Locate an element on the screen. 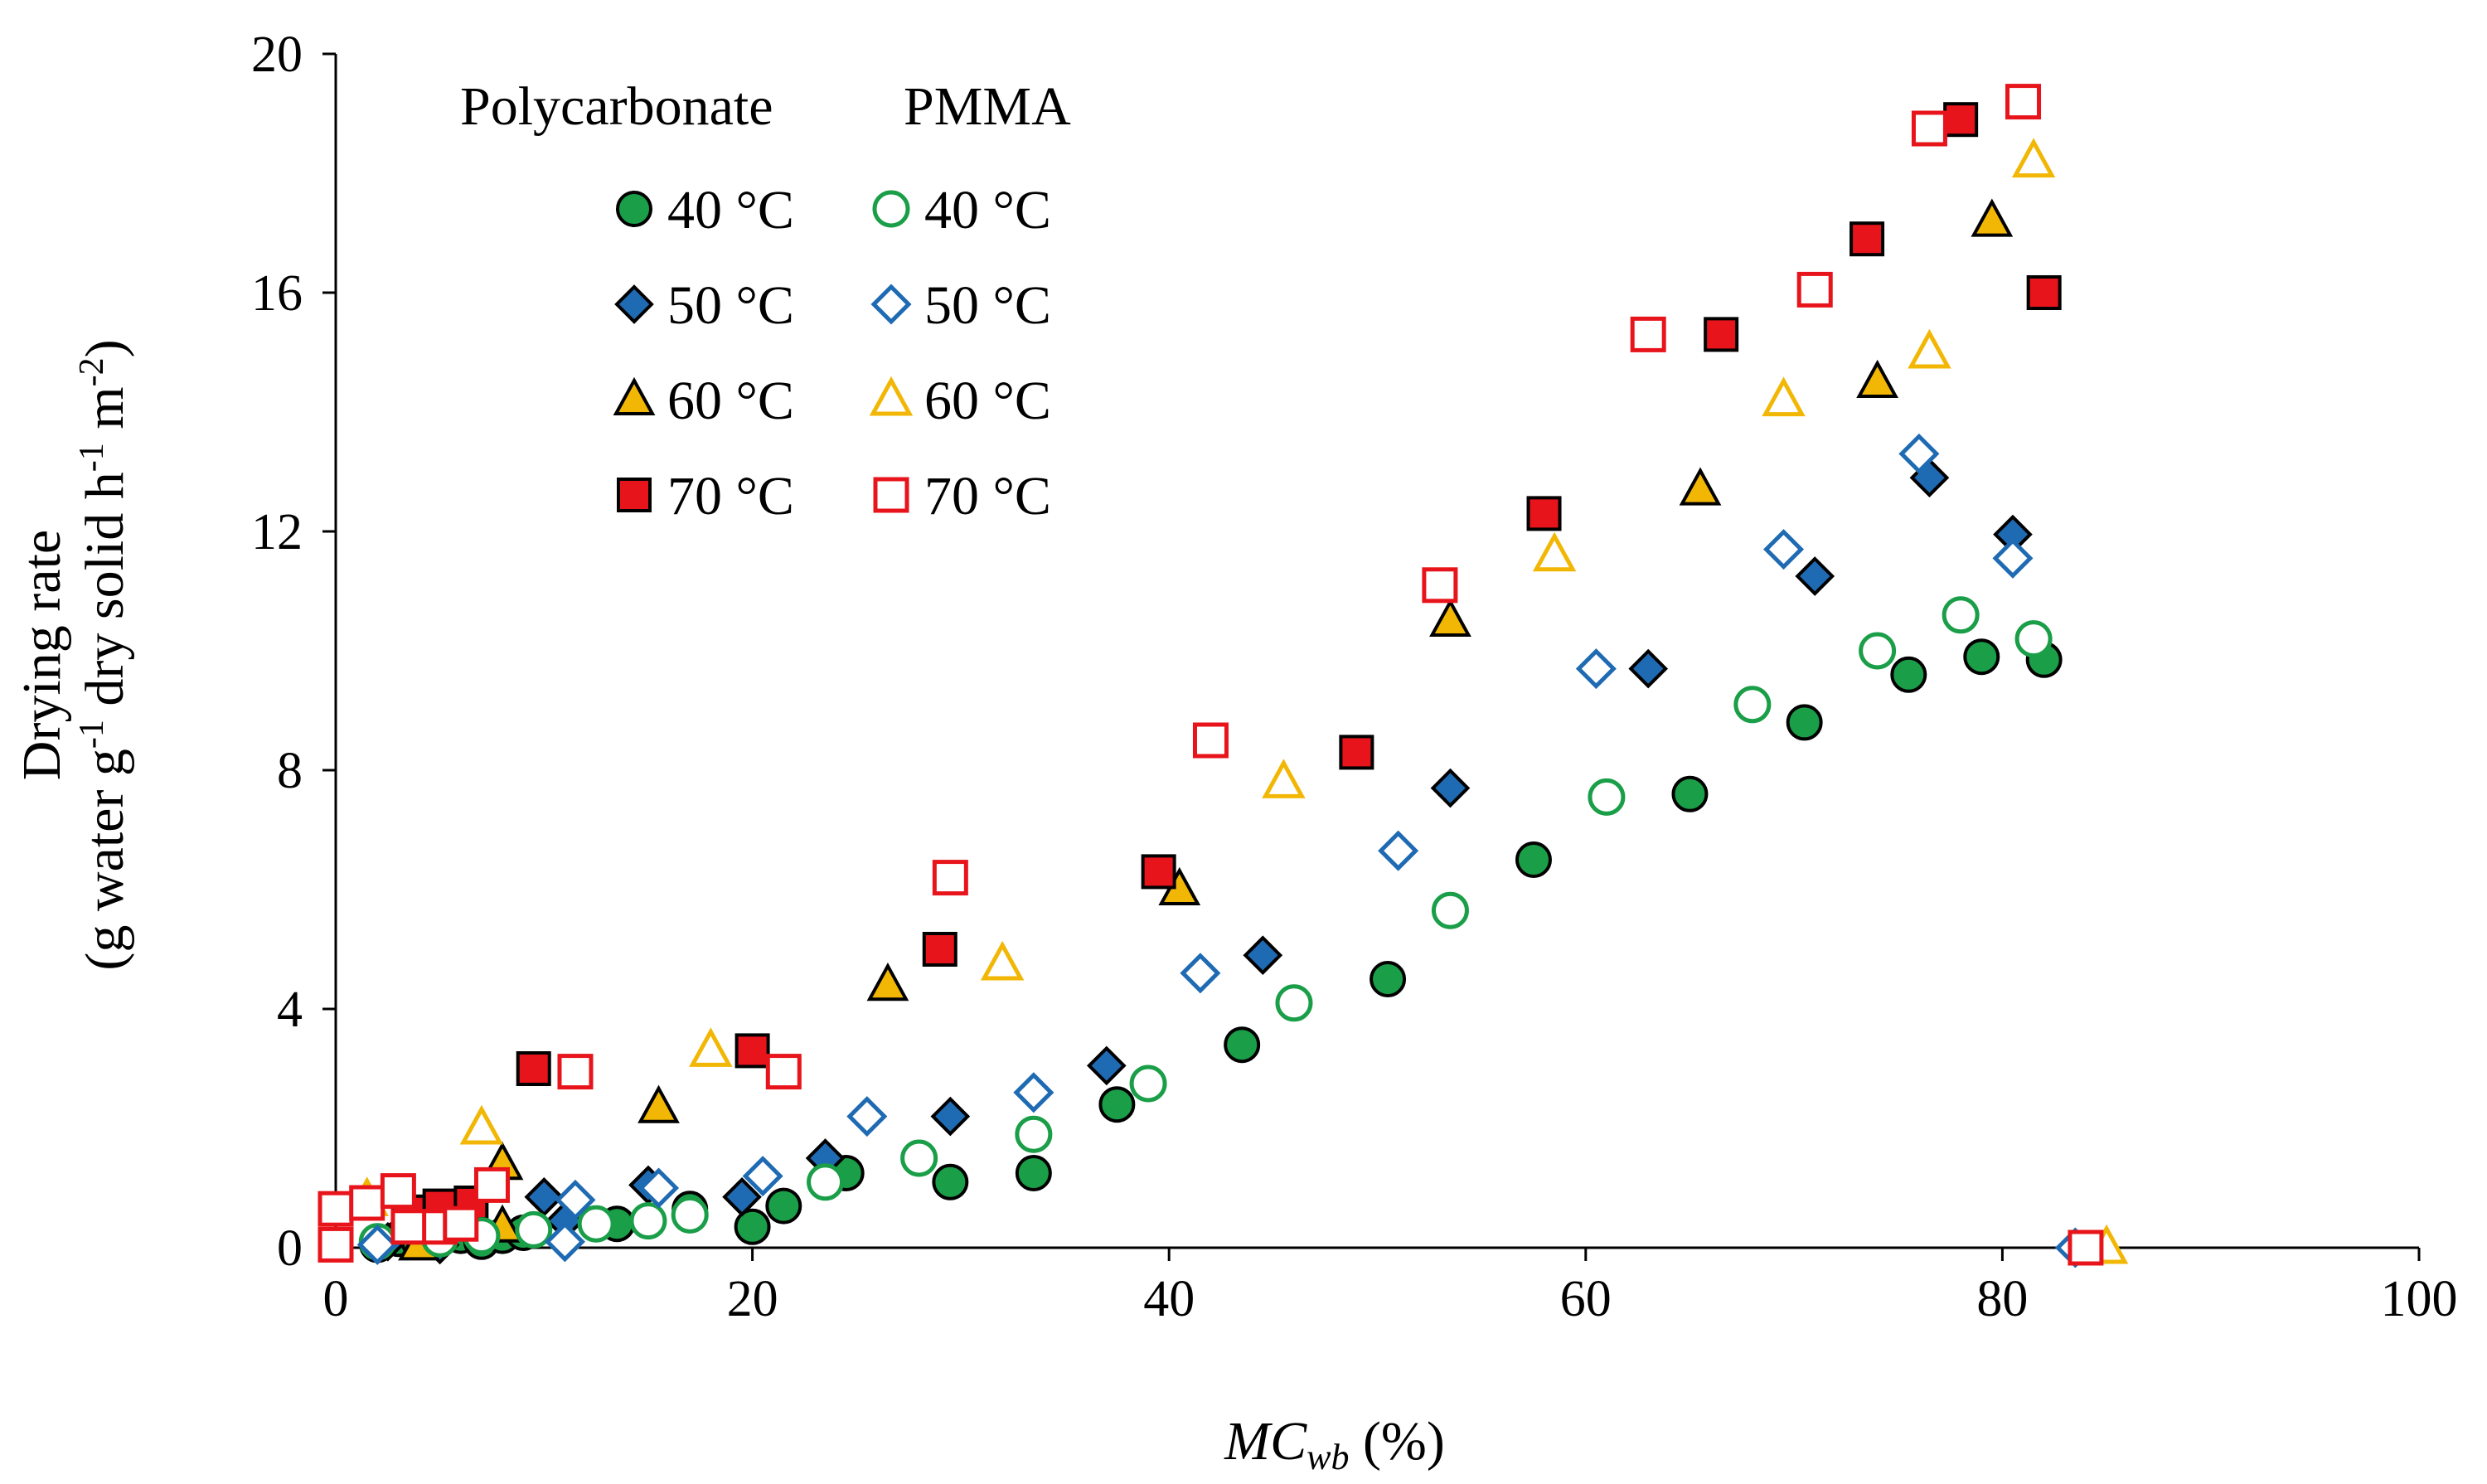 The height and width of the screenshot is (1484, 2487). y-title-part-c: m is located at coordinates (105, 415).